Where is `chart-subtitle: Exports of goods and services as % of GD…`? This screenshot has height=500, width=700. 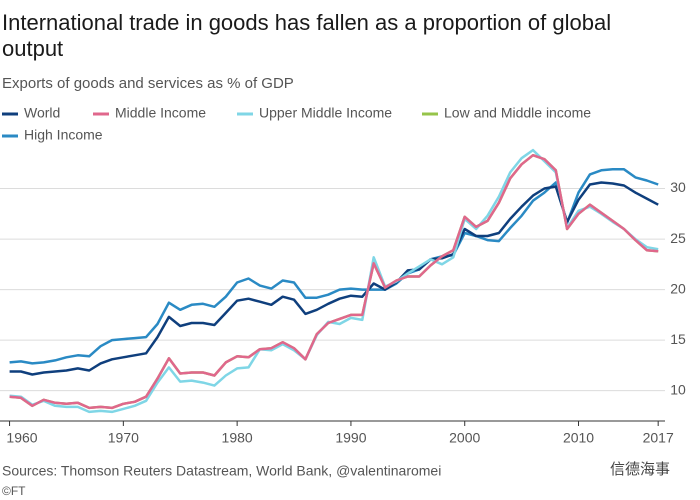 chart-subtitle: Exports of goods and services as % of GD… is located at coordinates (148, 83).